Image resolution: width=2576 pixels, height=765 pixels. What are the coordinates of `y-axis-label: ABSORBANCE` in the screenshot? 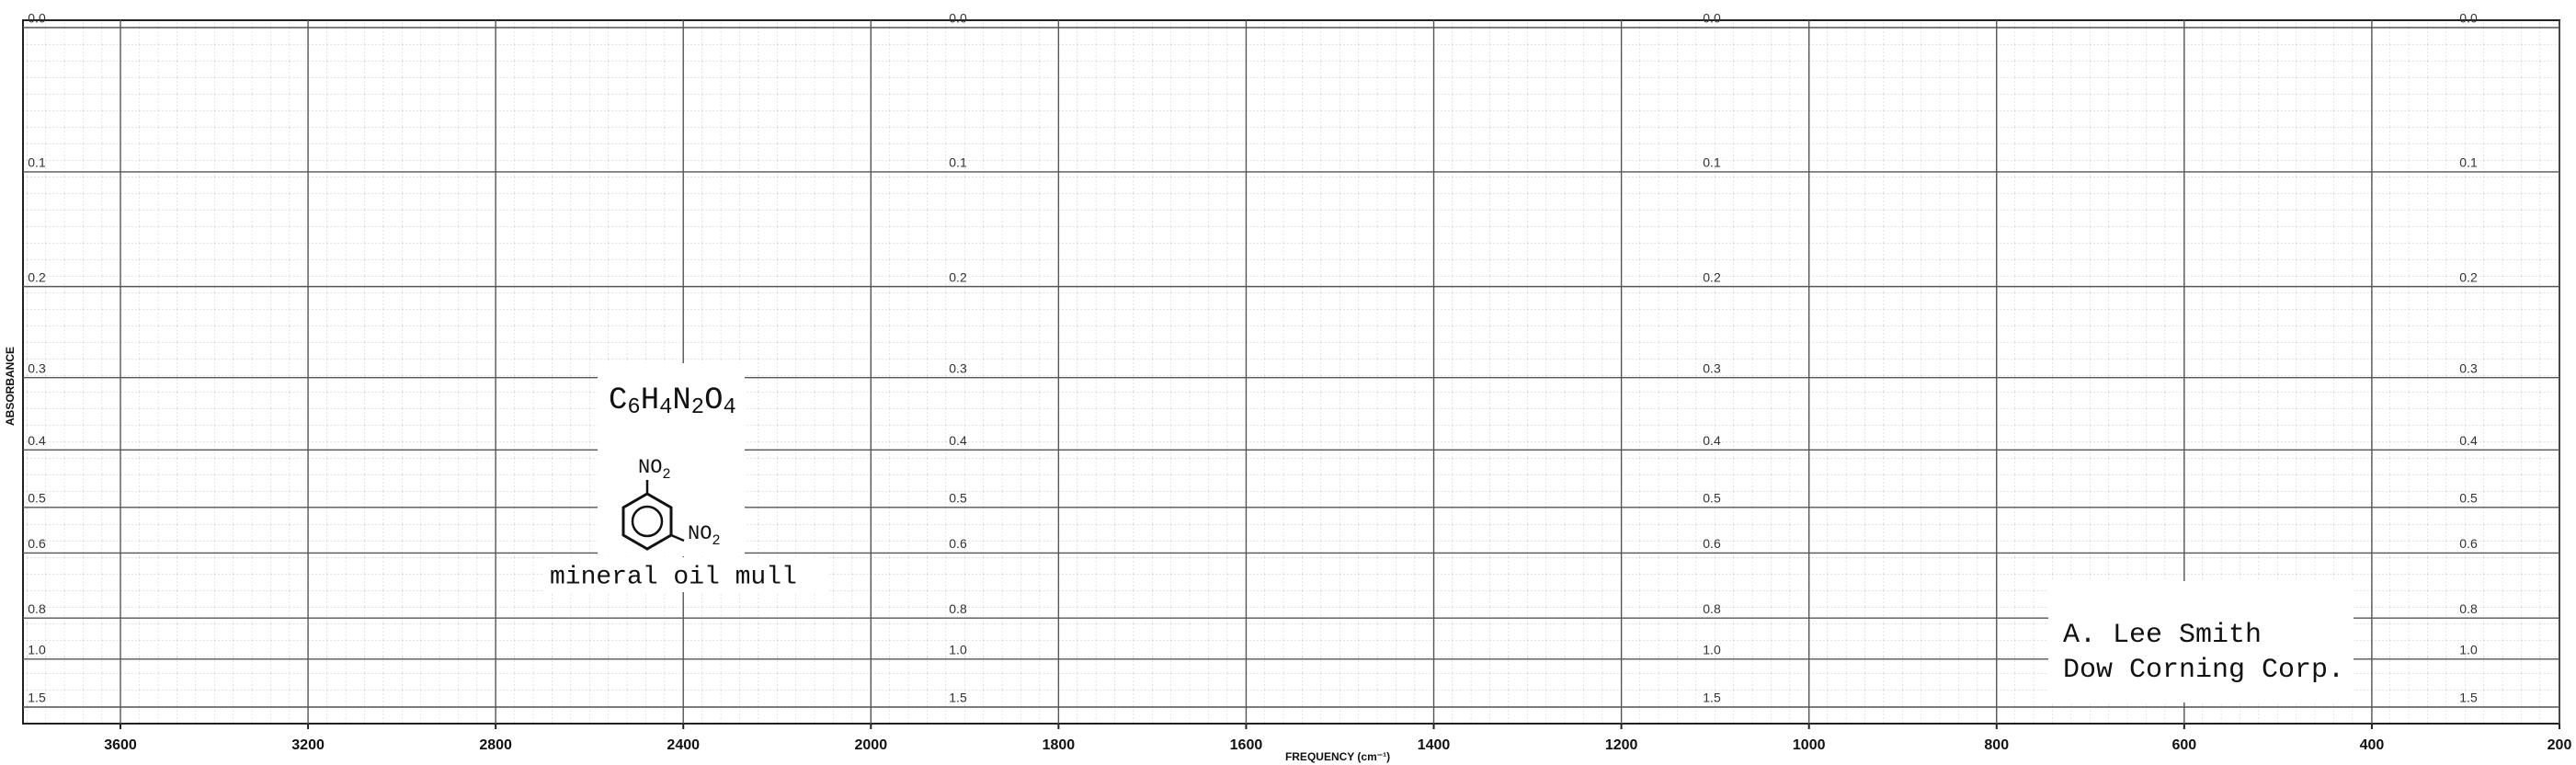 It's located at (10, 386).